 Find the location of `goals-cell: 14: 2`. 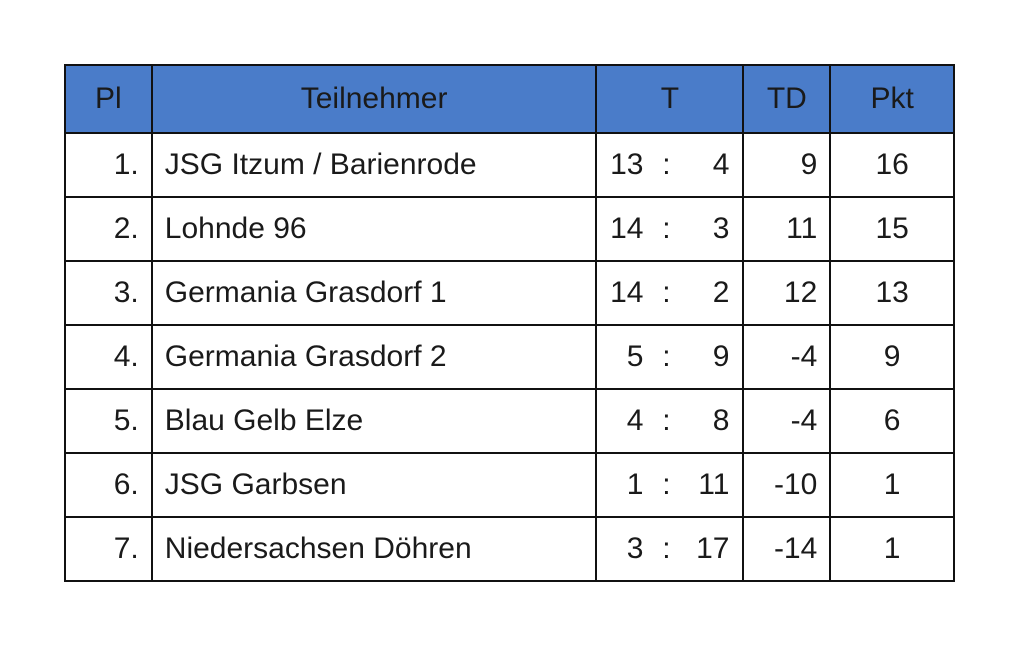

goals-cell: 14: 2 is located at coordinates (670, 293).